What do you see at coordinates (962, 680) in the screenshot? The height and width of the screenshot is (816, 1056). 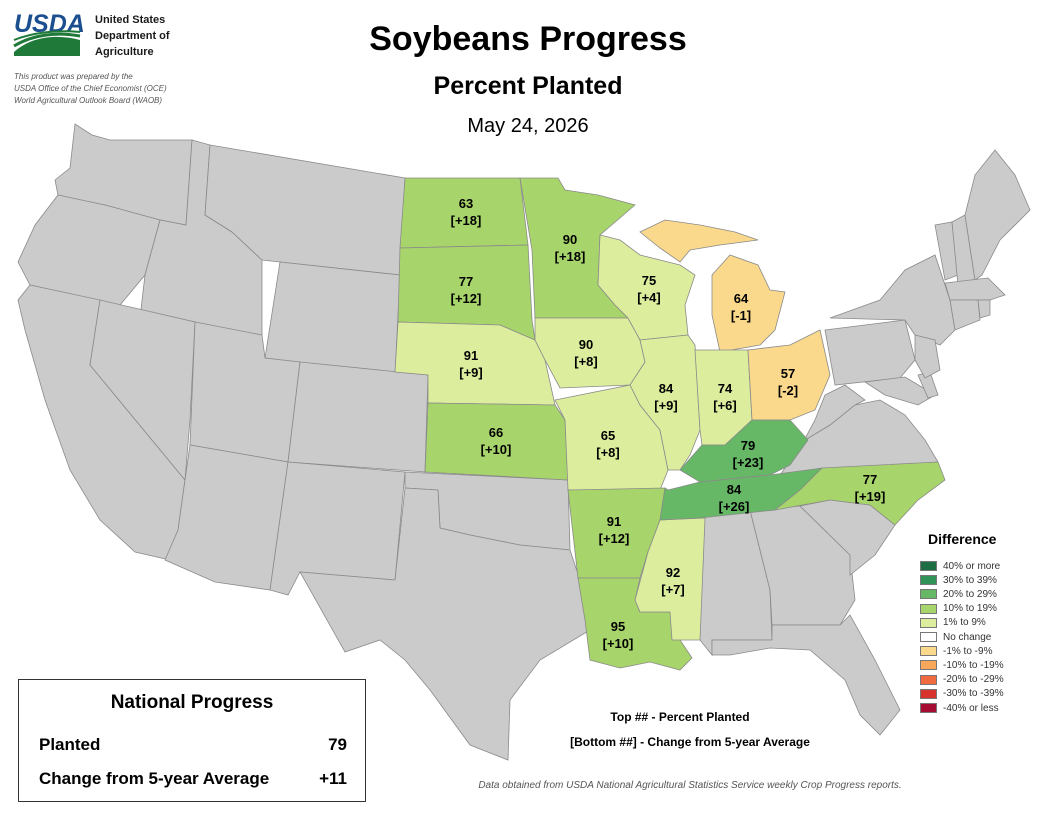 I see `legend-item: -20% to -29%` at bounding box center [962, 680].